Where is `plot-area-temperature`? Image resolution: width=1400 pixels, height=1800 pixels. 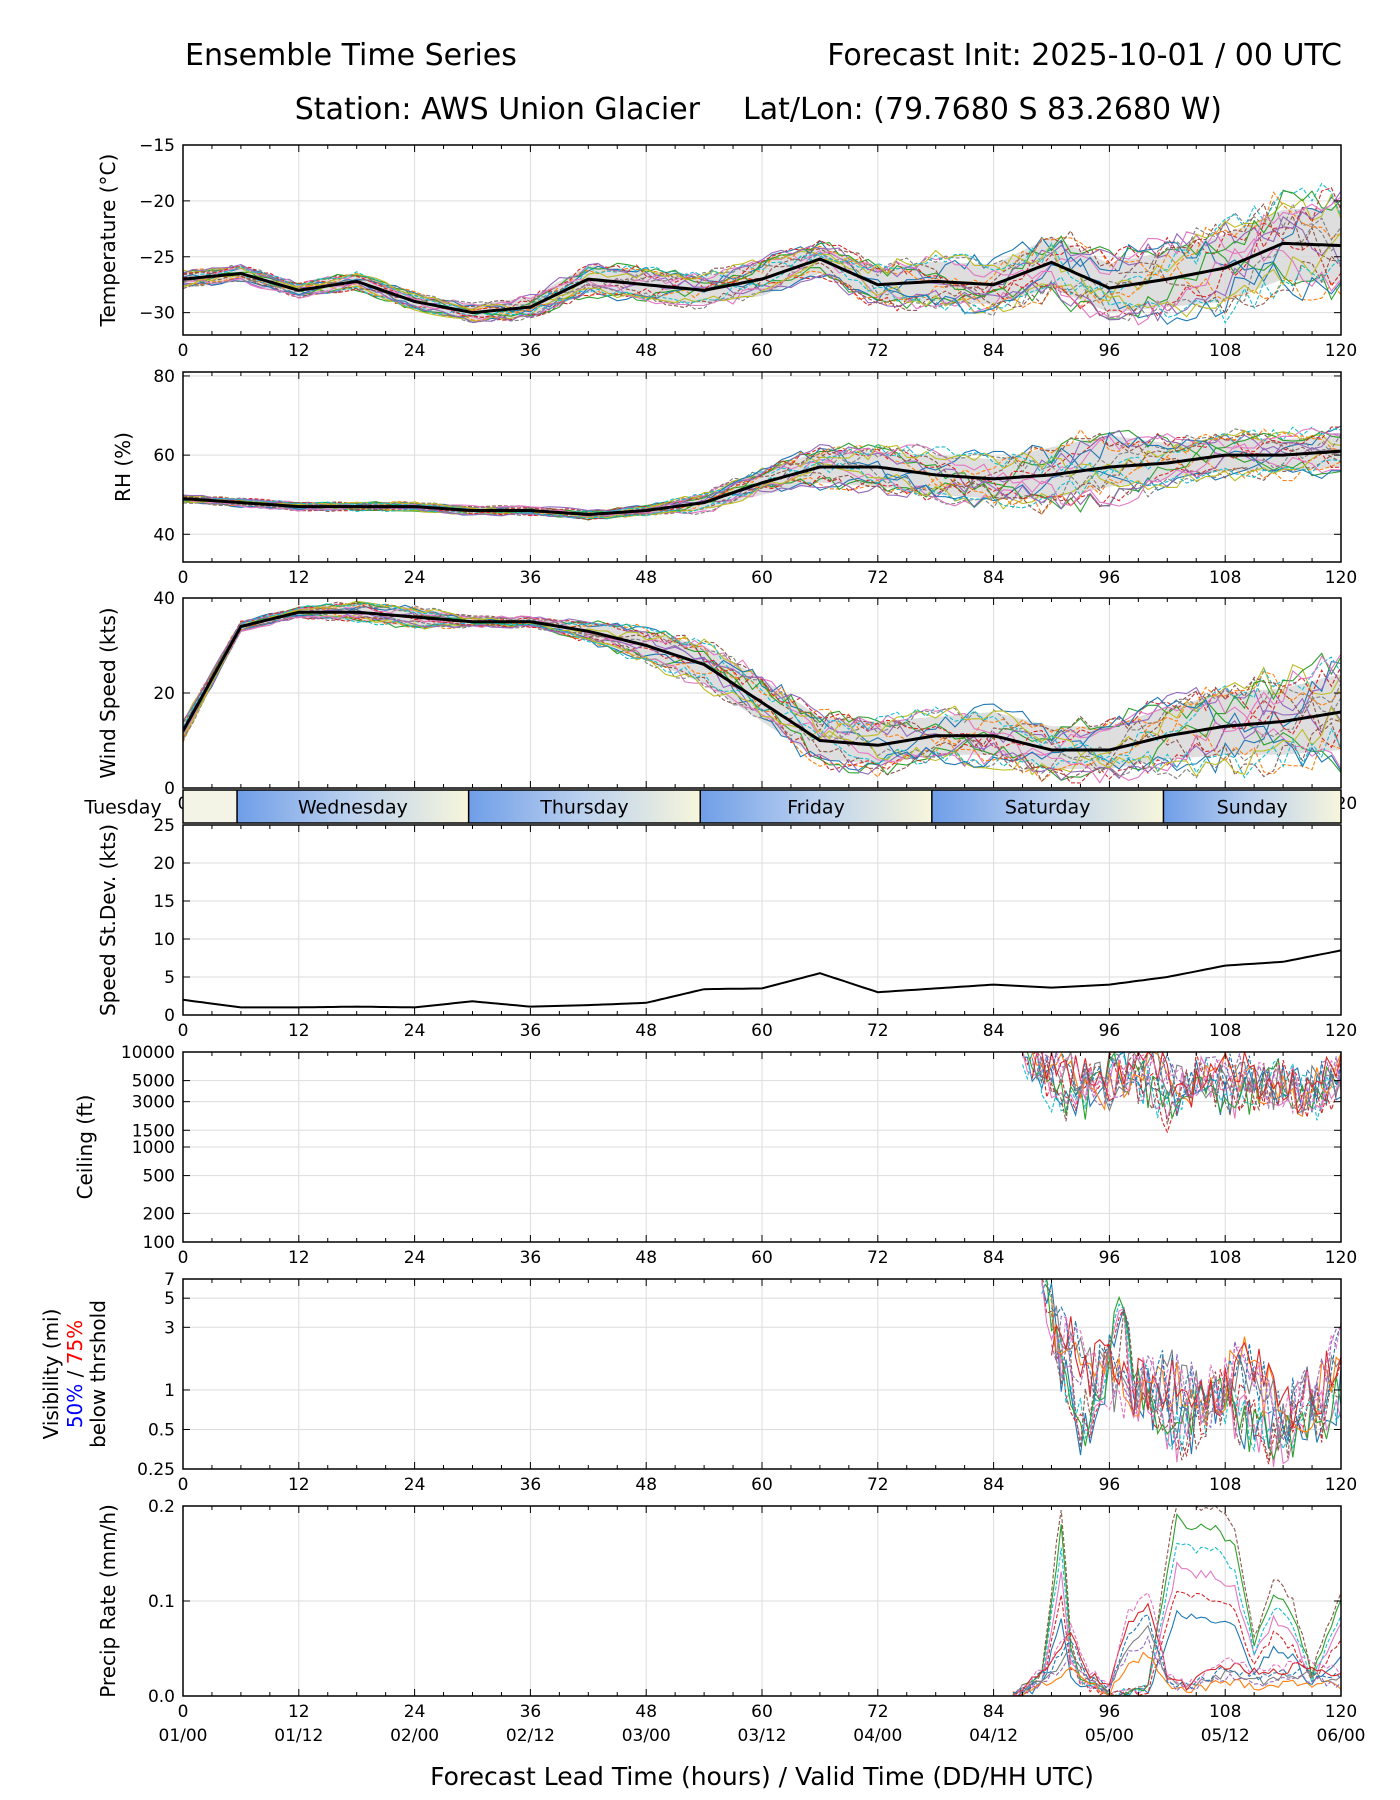
plot-area-temperature is located at coordinates (762, 254).